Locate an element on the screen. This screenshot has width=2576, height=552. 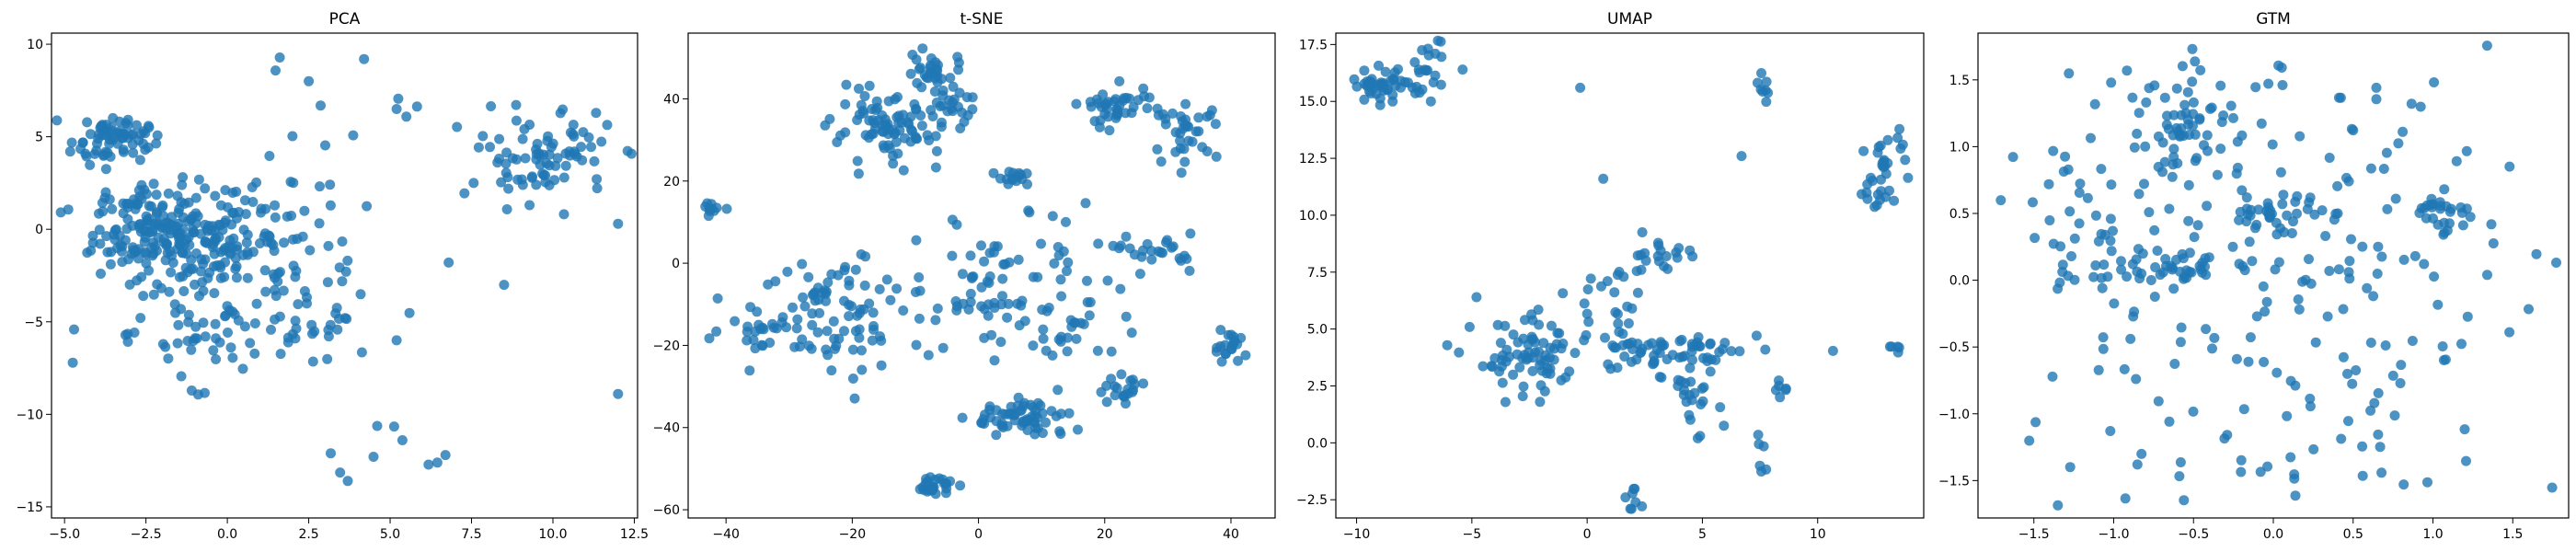
gtm-ytick-label: −1.5 is located at coordinates (1954, 481).